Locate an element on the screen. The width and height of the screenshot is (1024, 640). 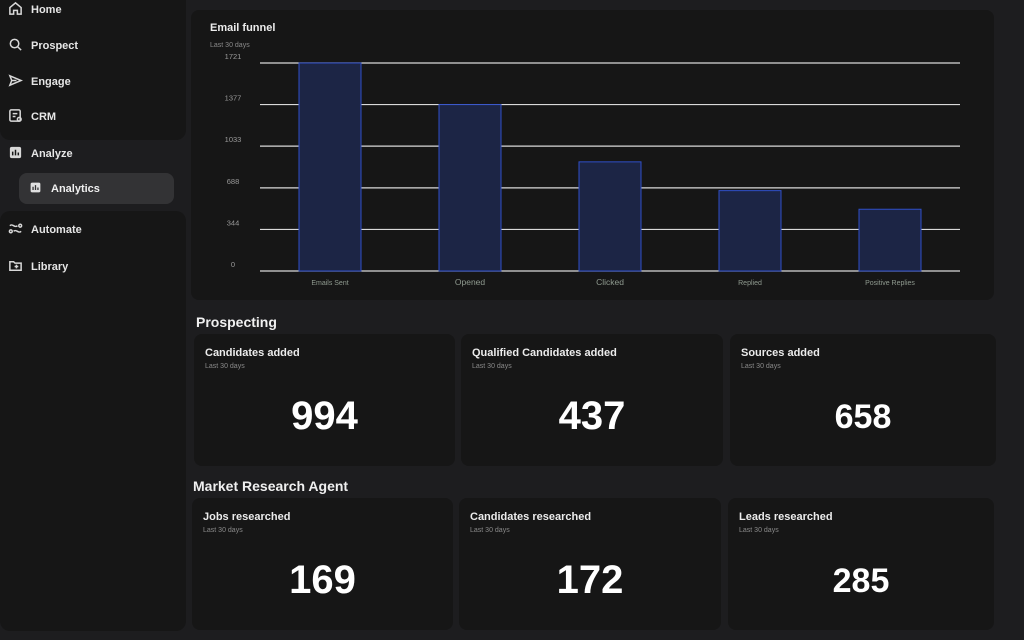
sidebar-item-analyze: Analyze is located at coordinates (40, 154).